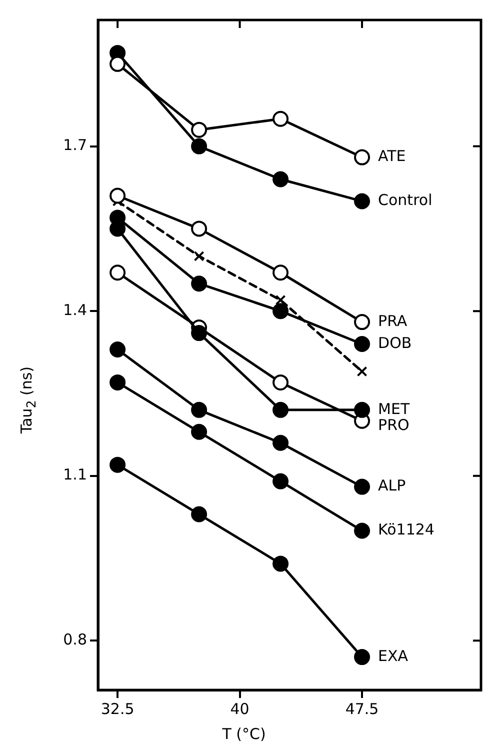 The height and width of the screenshot is (751, 490). Describe the element at coordinates (393, 655) in the screenshot. I see `series-label: EXA` at that location.